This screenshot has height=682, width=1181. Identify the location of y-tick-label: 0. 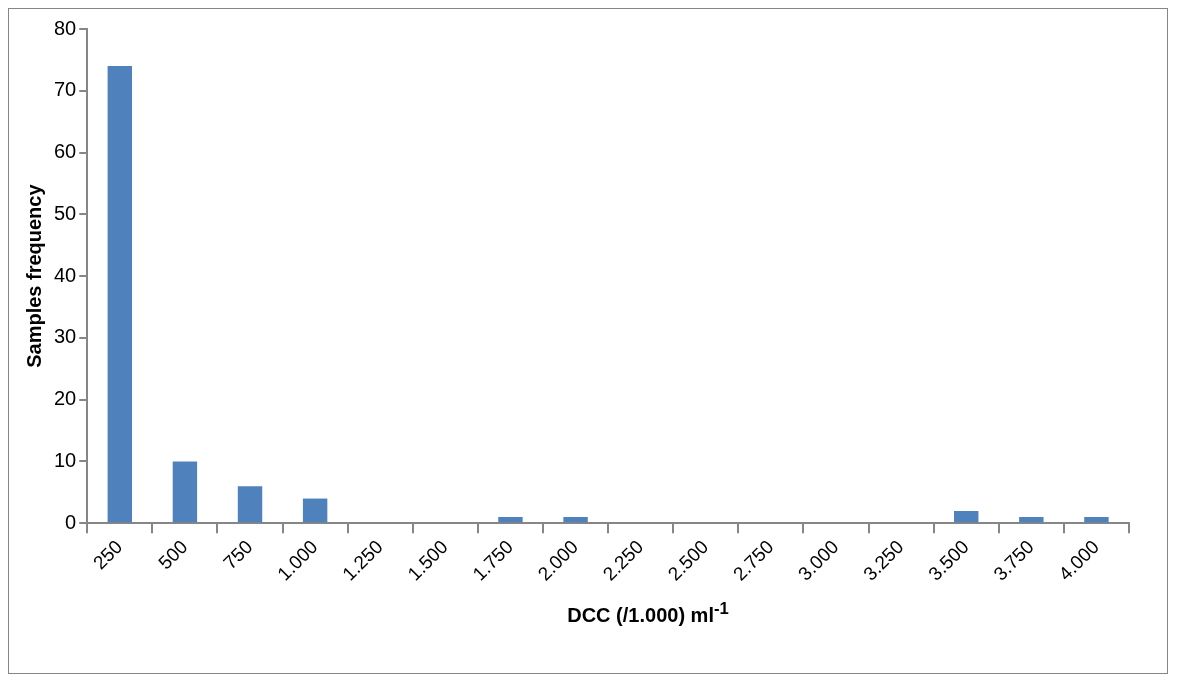
(71, 521).